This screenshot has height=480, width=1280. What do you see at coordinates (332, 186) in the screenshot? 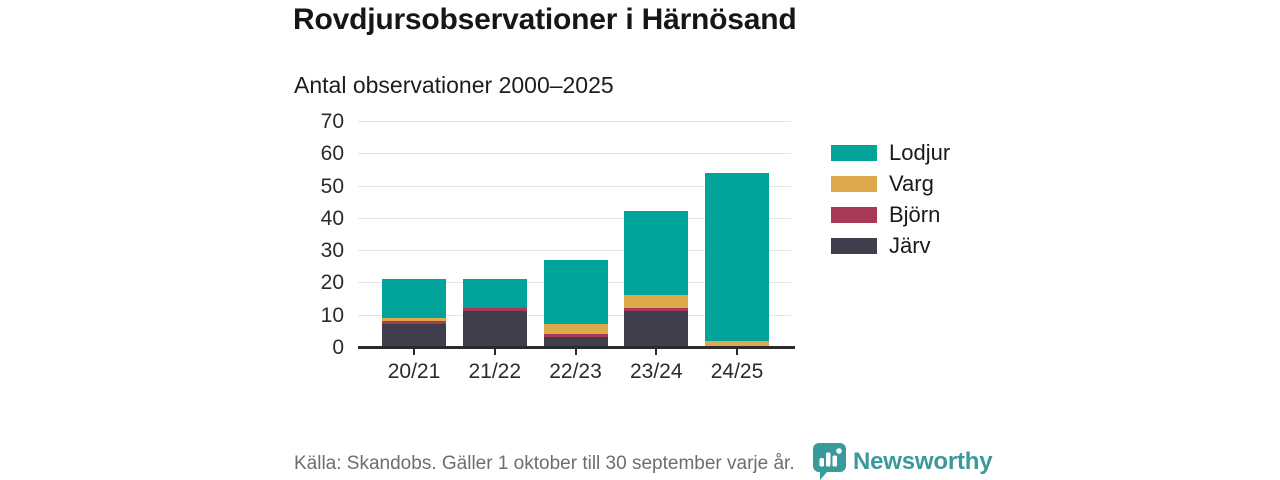
I see `y-axis-label-50: 50` at bounding box center [332, 186].